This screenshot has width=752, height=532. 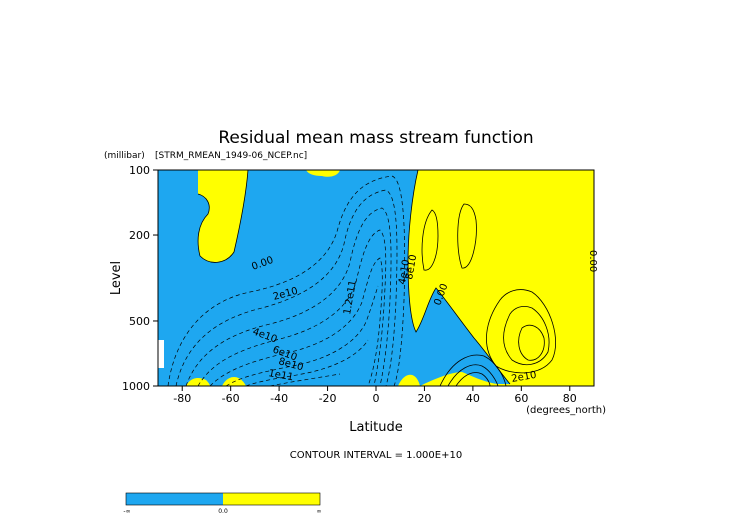 I want to click on y-tick-label: 100, so click(x=139, y=170).